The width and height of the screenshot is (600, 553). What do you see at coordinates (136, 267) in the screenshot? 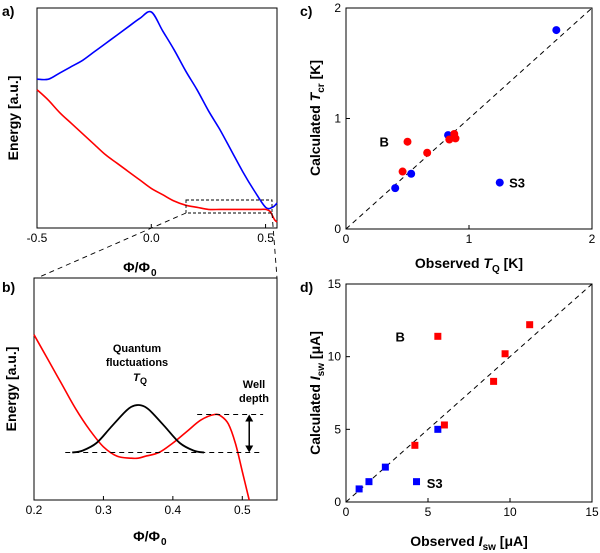
I see `panel-a-xlabel: Φ/Φ` at bounding box center [136, 267].